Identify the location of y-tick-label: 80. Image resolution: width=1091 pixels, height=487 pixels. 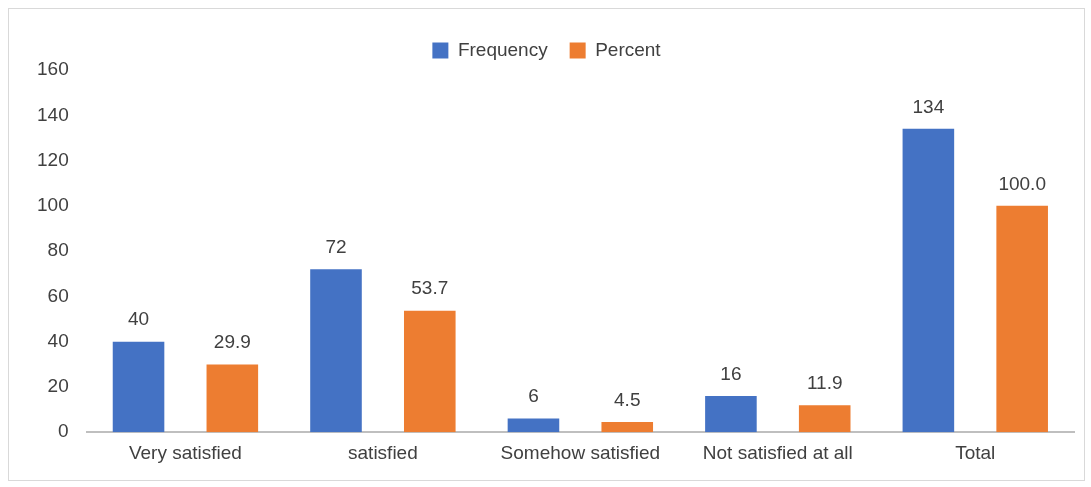
(58, 250).